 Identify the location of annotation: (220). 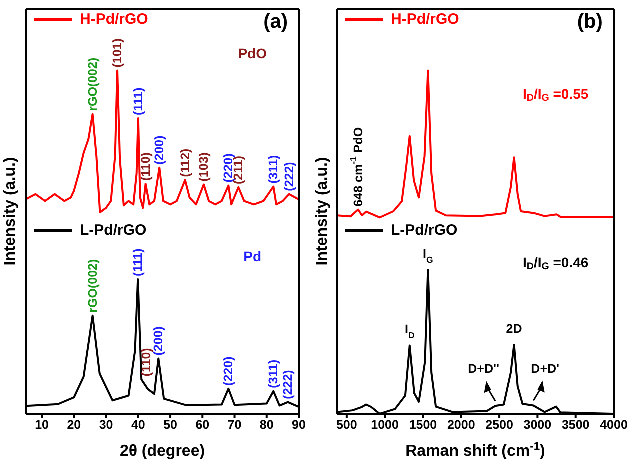
(229, 371).